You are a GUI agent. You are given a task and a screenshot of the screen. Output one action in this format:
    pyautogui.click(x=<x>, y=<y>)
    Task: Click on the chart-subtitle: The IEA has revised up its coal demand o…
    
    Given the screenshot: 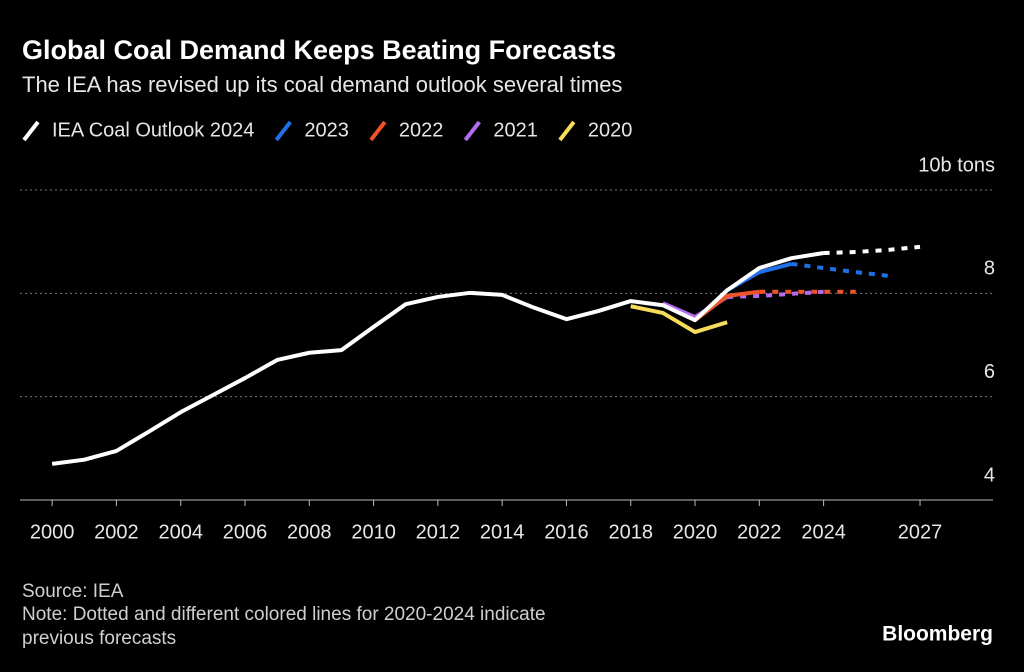 What is the action you would take?
    pyautogui.click(x=322, y=84)
    